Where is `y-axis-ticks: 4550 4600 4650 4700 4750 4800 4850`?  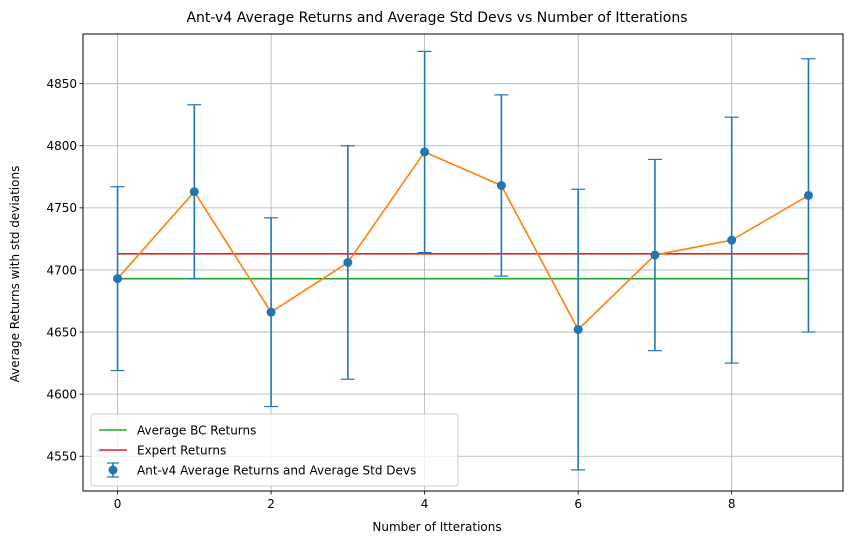 y-axis-ticks: 4550 4600 4650 4700 4750 4800 4850 is located at coordinates (64, 270).